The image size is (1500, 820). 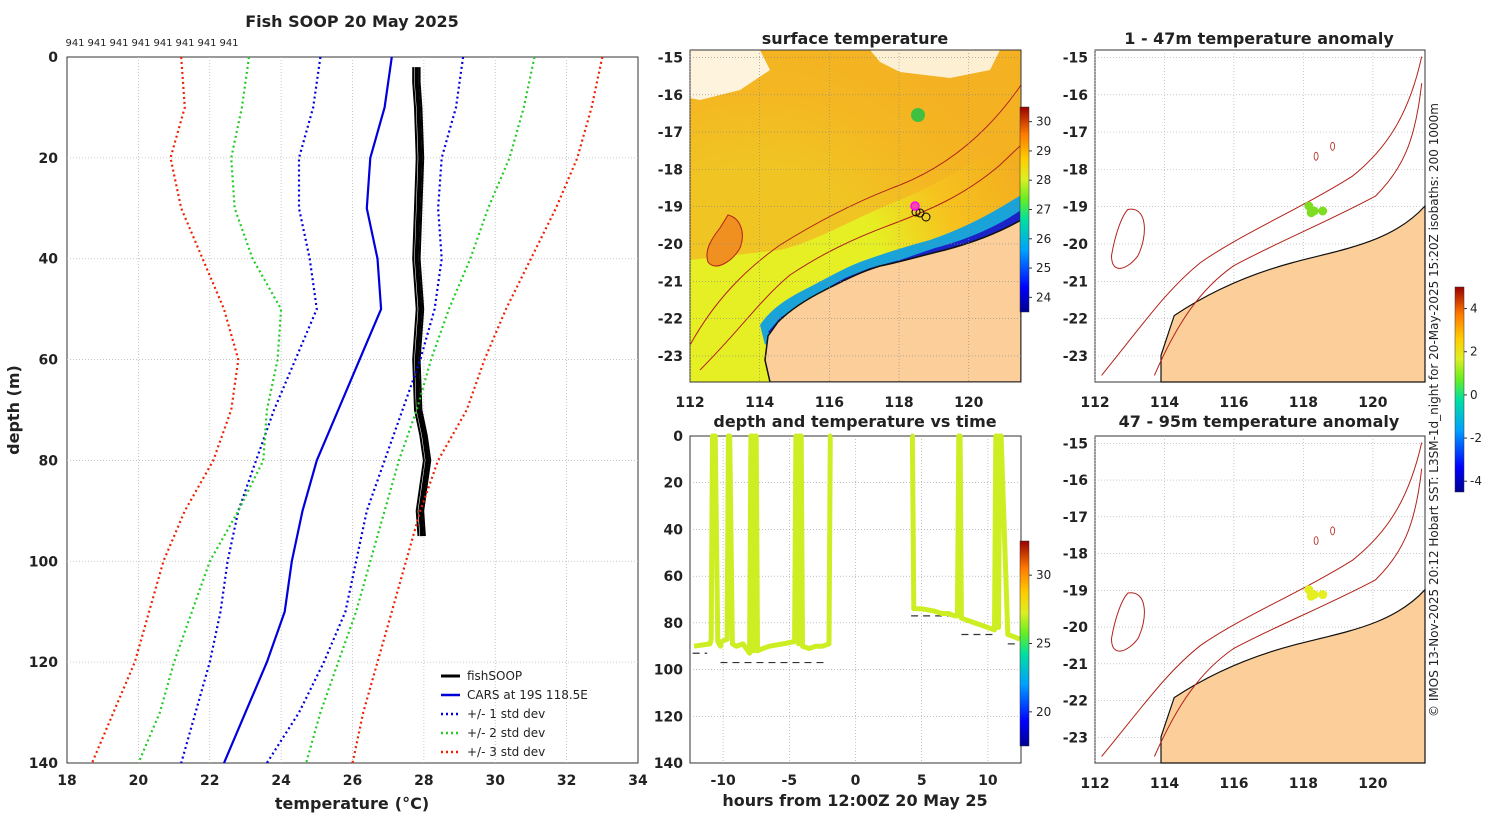 I want to click on anomaly-deep-y-tick: -20, so click(x=1076, y=628).